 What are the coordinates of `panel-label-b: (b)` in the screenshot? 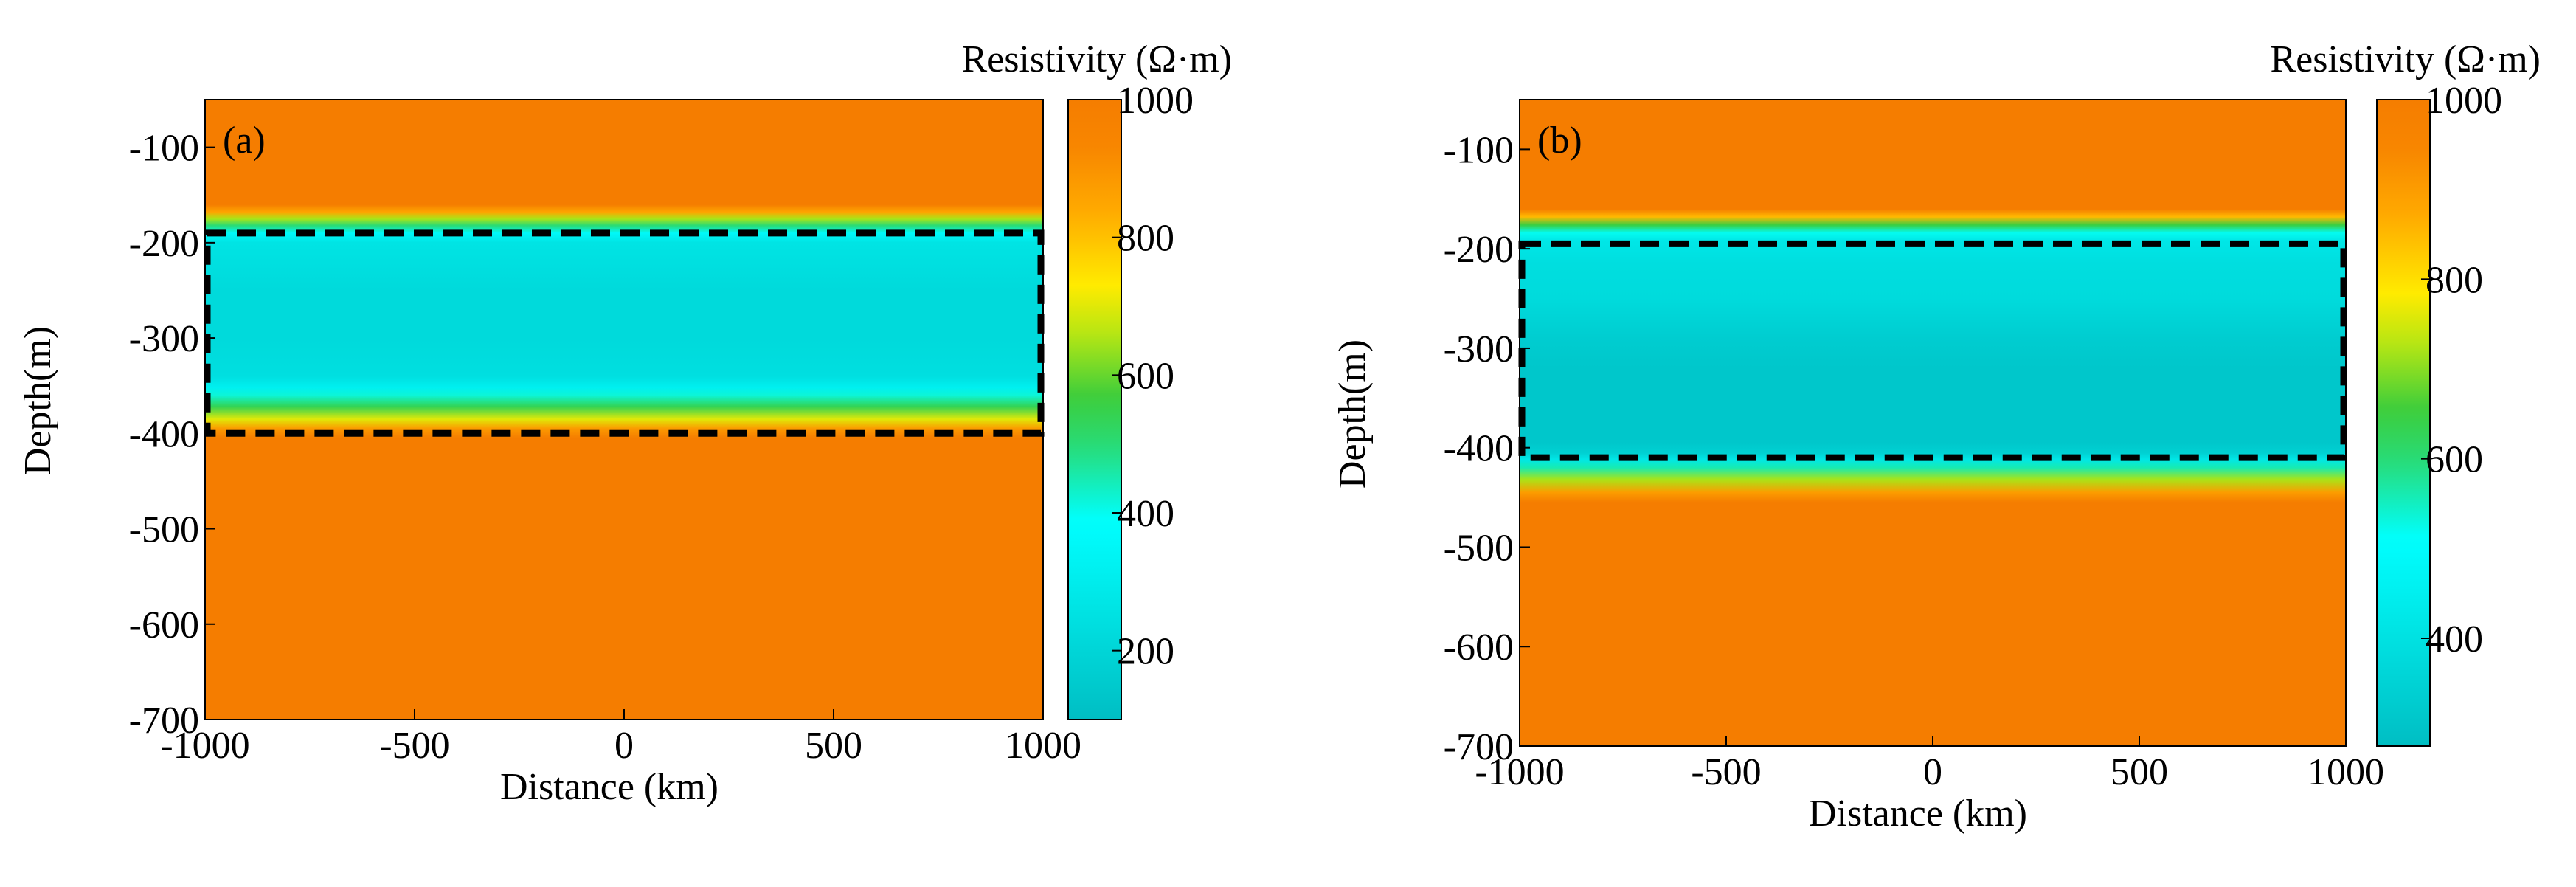 It's located at (1560, 141).